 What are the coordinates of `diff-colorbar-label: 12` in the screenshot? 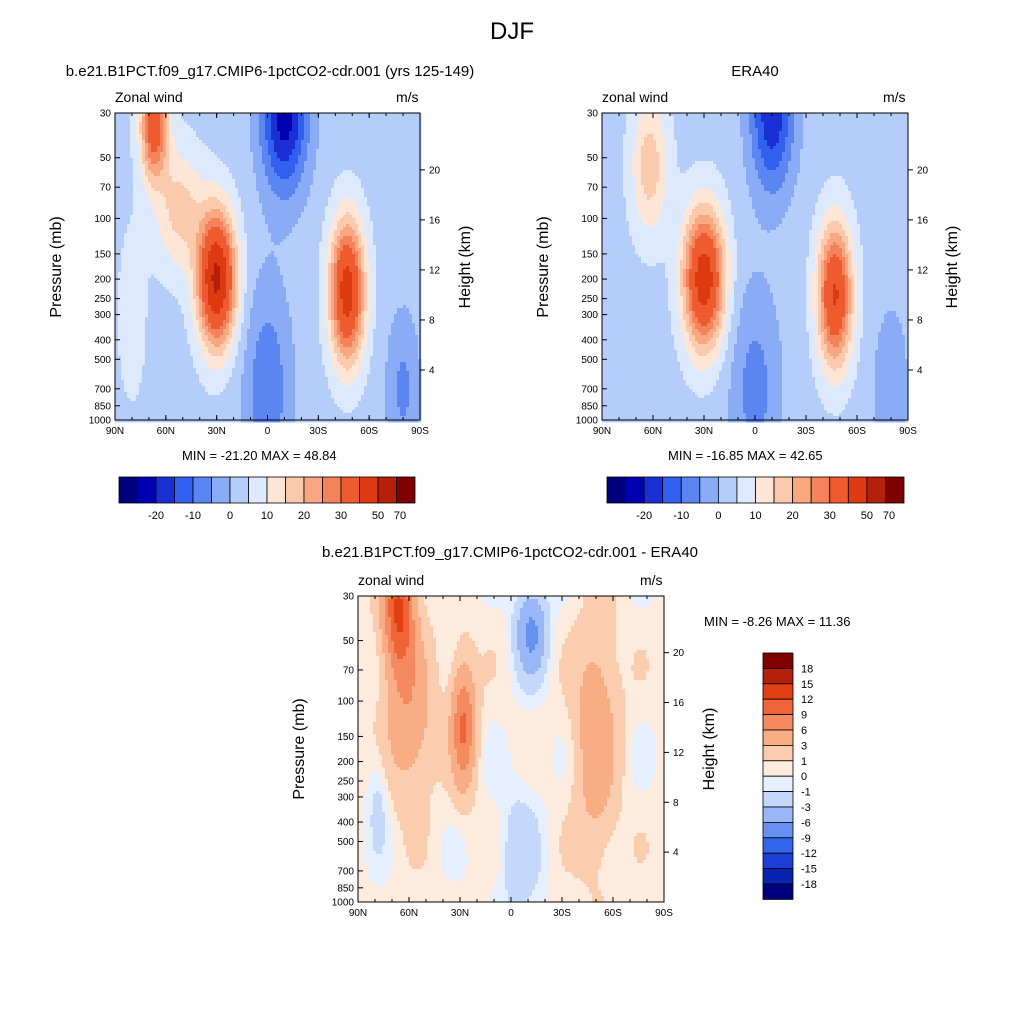 It's located at (807, 700).